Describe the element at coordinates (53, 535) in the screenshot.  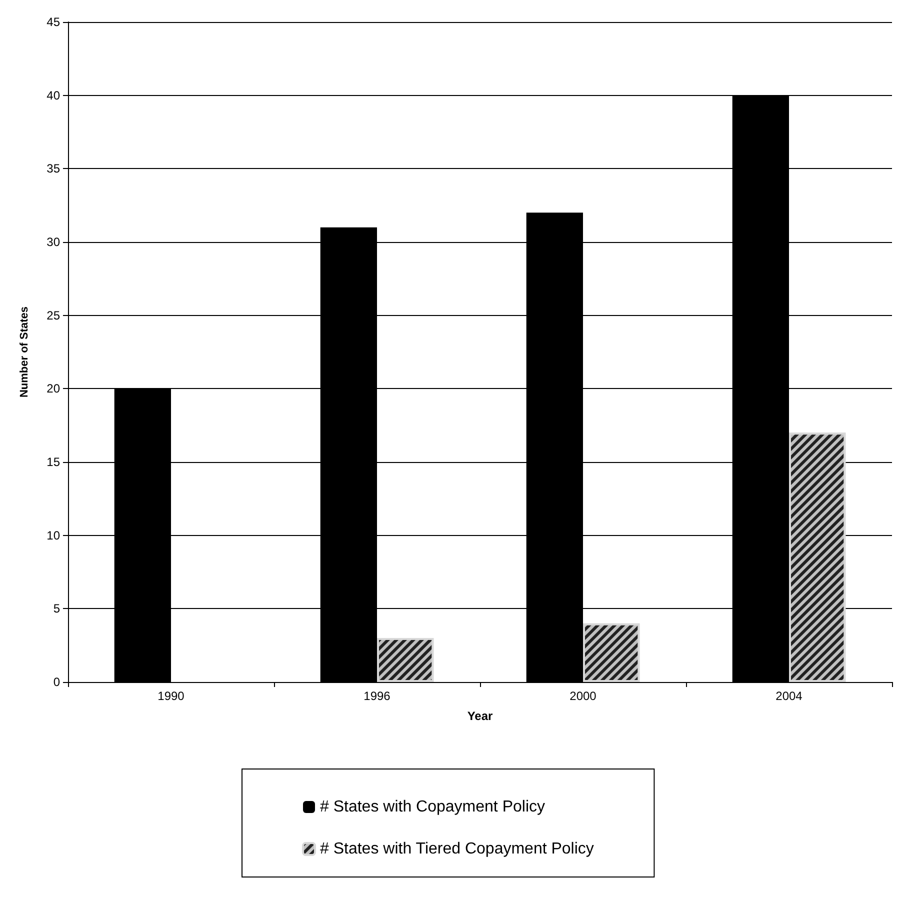
I see `y-tick-label: 10` at that location.